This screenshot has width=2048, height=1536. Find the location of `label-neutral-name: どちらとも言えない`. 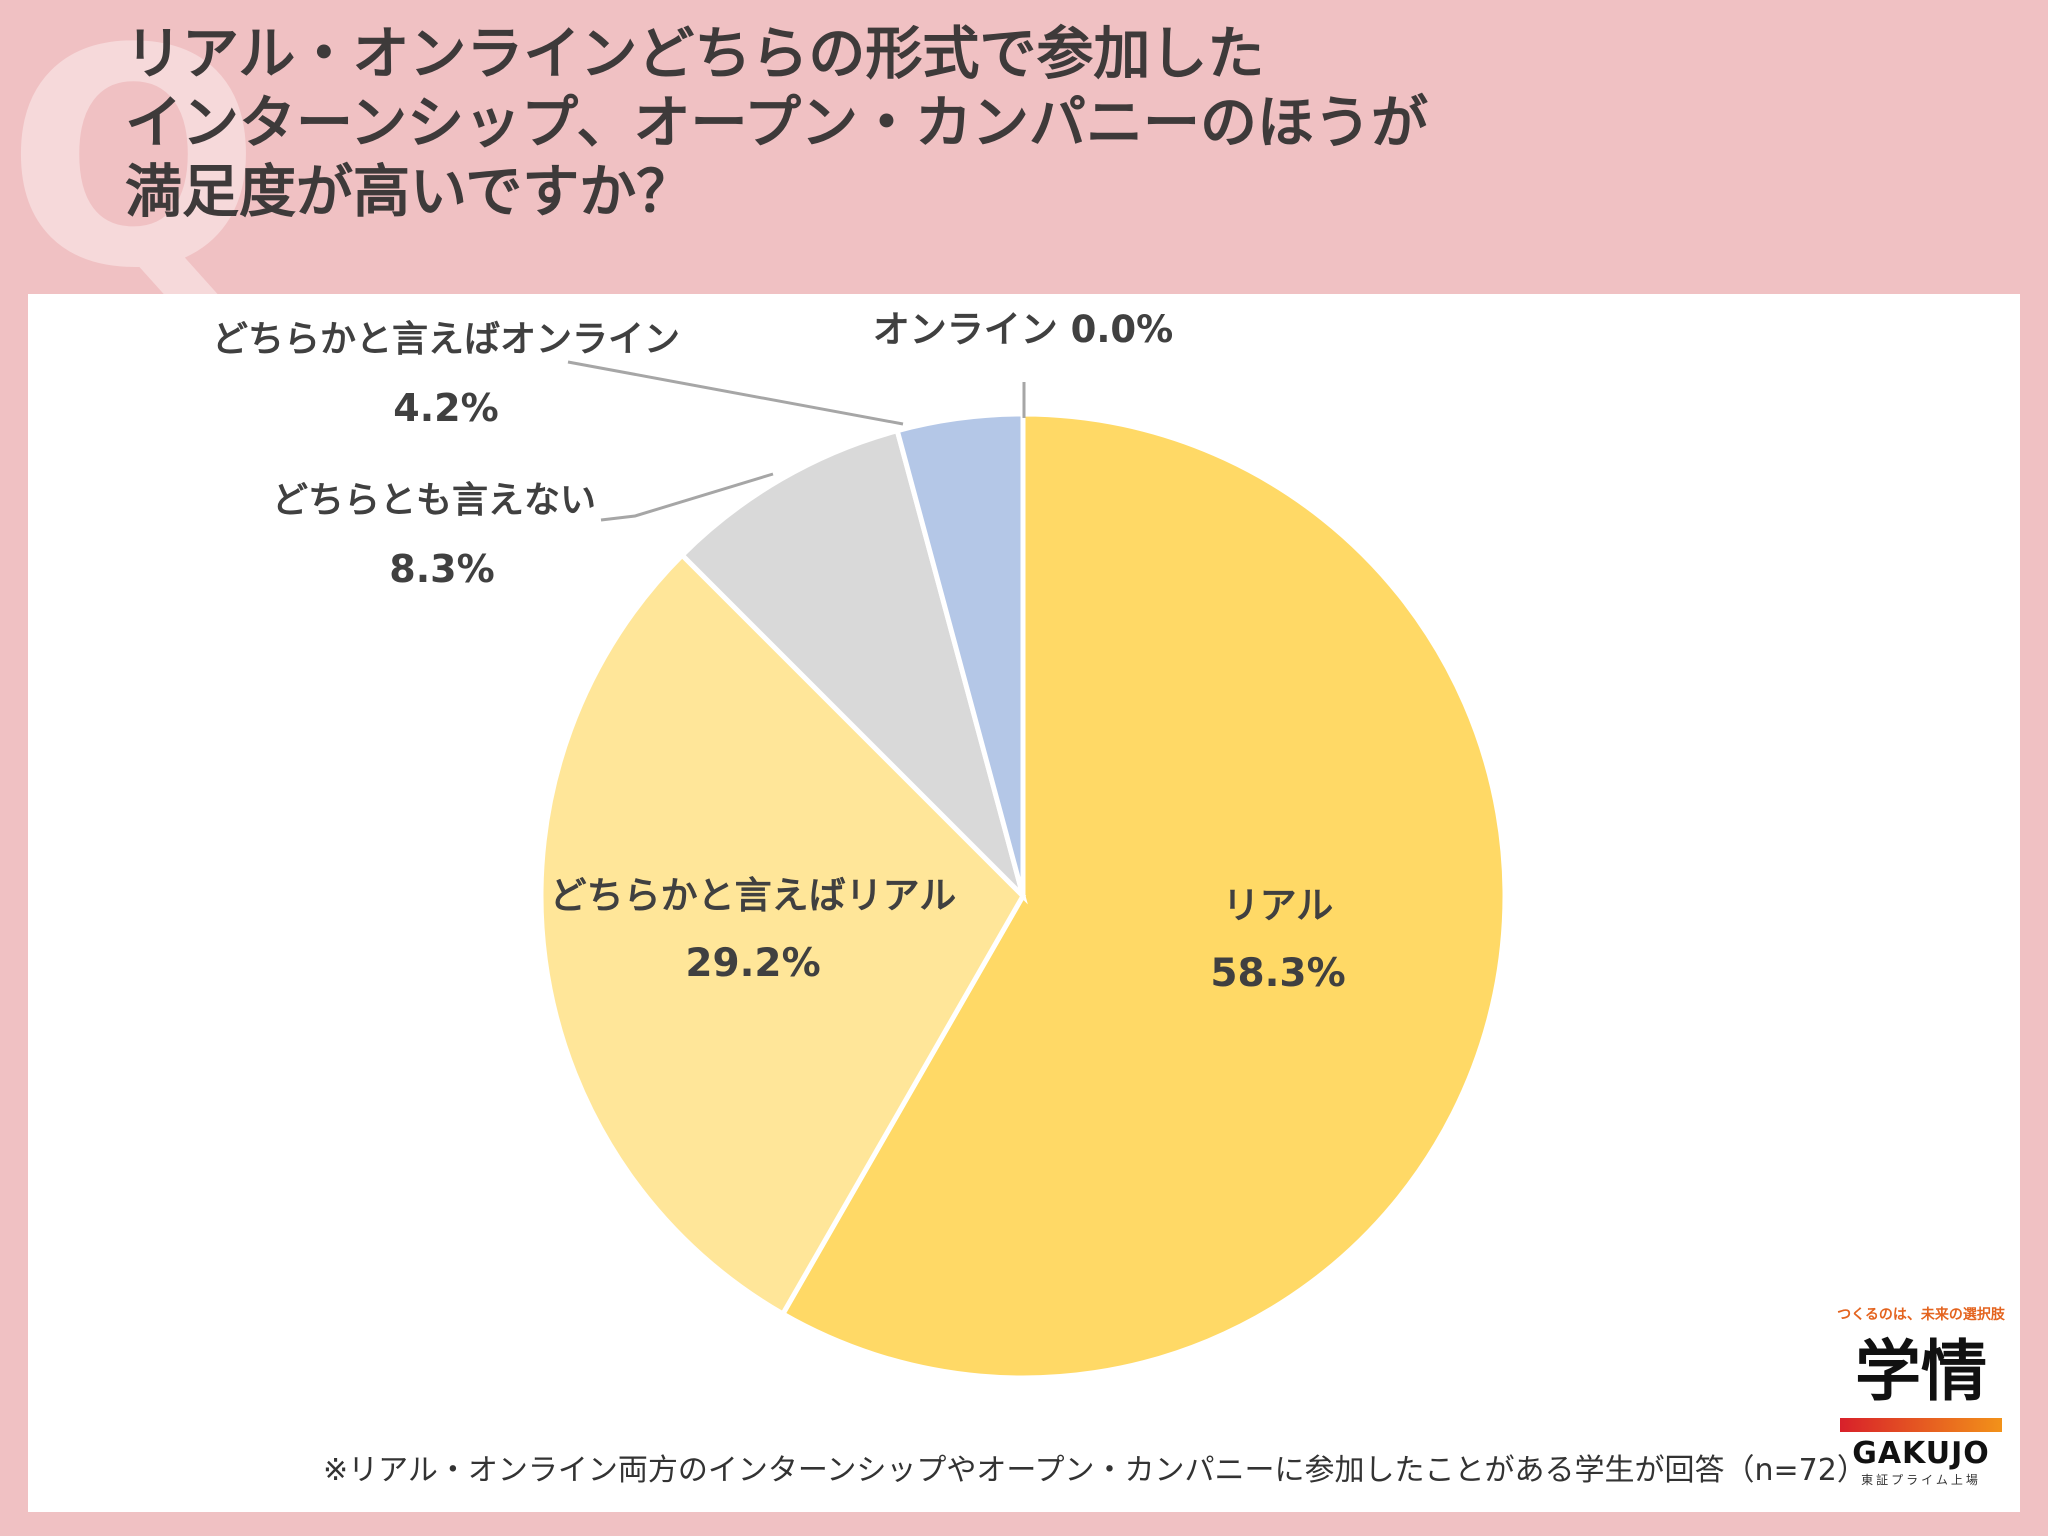

label-neutral-name: どちらとも言えない is located at coordinates (434, 500).